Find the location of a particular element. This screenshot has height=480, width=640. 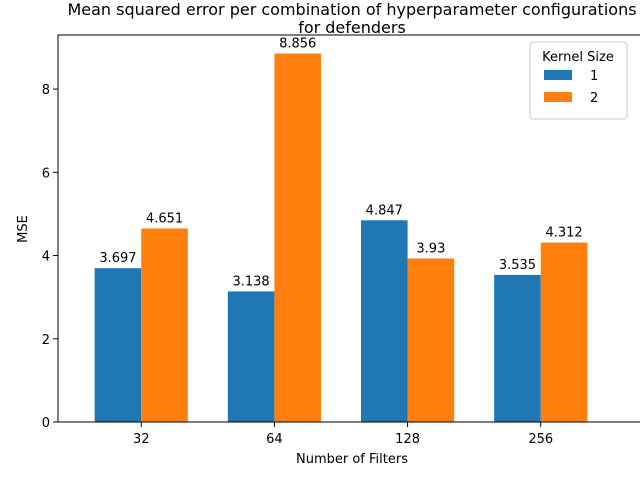

x-tick-label: 32 is located at coordinates (141, 439).